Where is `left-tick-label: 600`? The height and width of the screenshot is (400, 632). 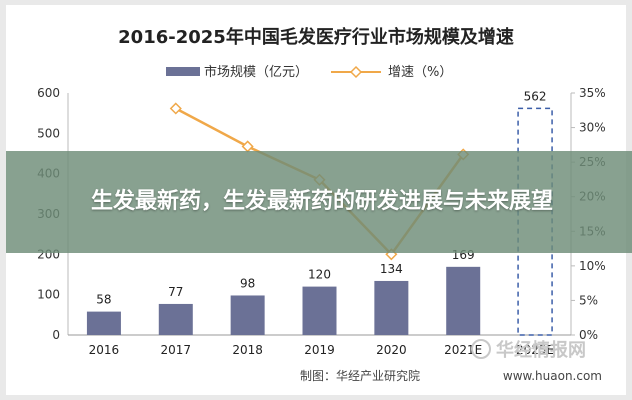 left-tick-label: 600 is located at coordinates (48, 93).